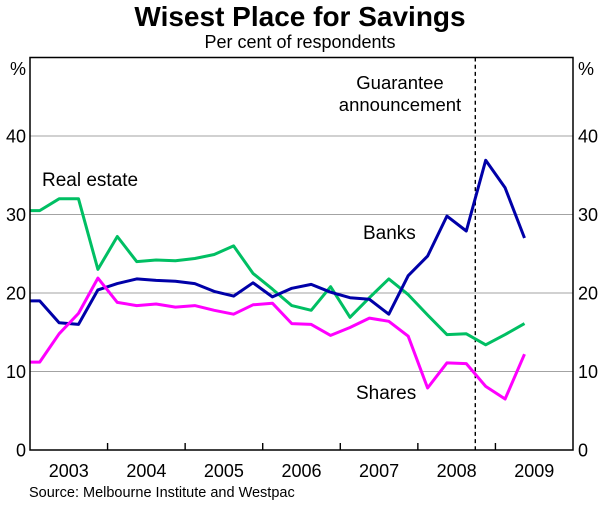  I want to click on y-label-left-0: 0, so click(21, 451).